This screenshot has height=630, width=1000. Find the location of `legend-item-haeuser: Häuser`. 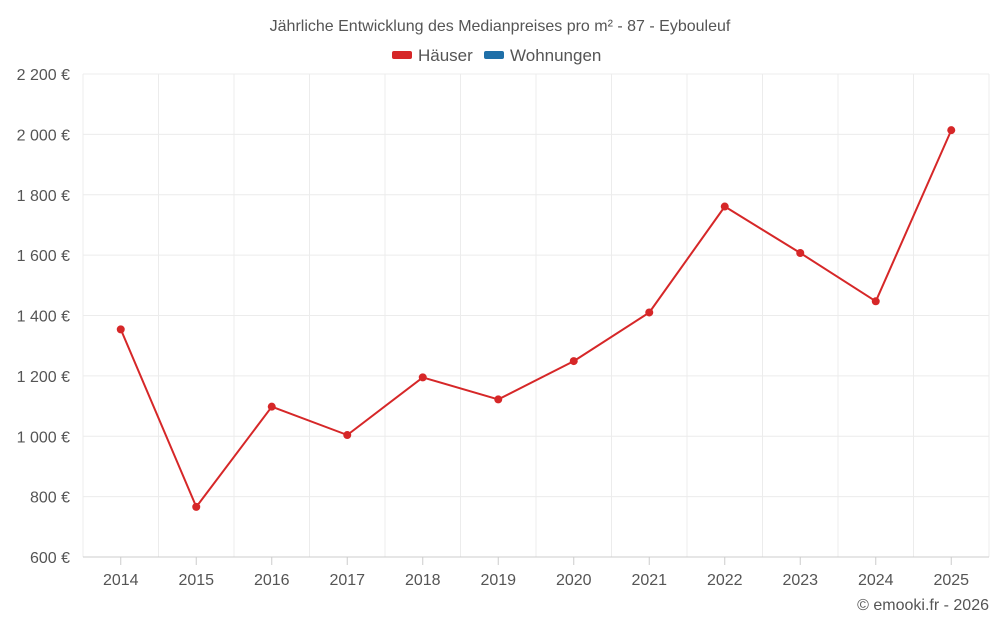

legend-item-haeuser: Häuser is located at coordinates (432, 55).